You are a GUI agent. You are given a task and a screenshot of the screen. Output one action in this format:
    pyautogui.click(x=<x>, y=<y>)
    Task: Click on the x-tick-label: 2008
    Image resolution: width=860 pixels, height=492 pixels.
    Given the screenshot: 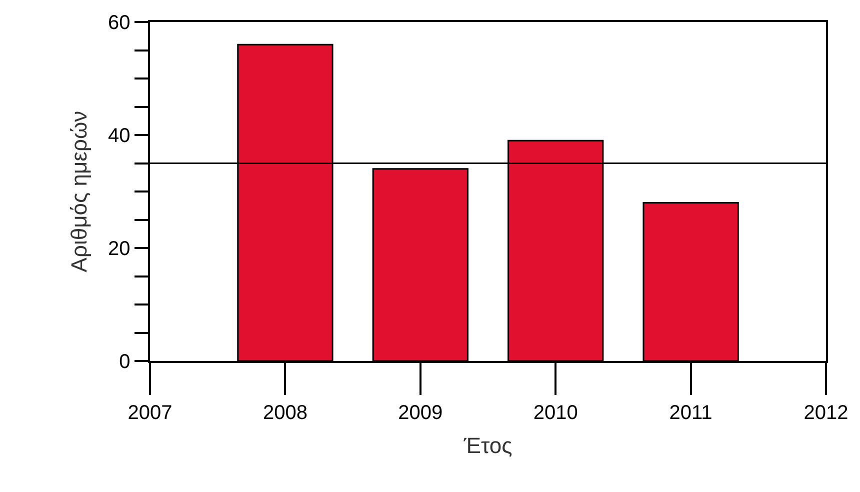 What is the action you would take?
    pyautogui.click(x=285, y=413)
    